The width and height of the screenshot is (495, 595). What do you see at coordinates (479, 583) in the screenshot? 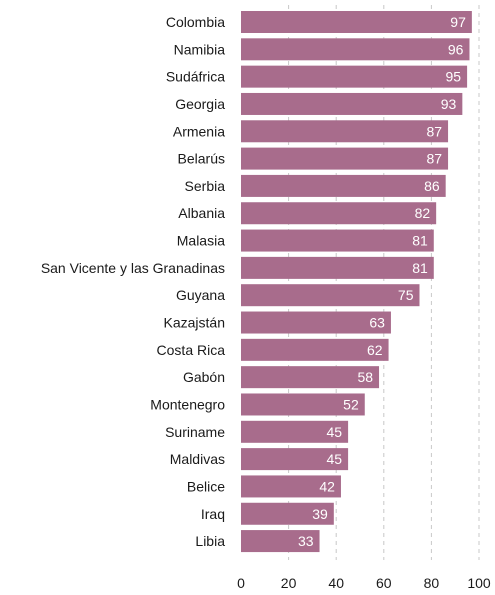
I see `x-tick-label: 100` at bounding box center [479, 583].